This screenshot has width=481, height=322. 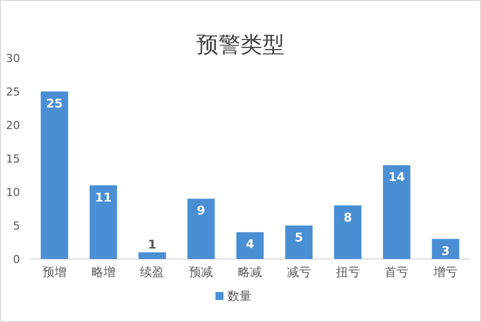 I want to click on x-tick-label: 略减, so click(x=250, y=272).